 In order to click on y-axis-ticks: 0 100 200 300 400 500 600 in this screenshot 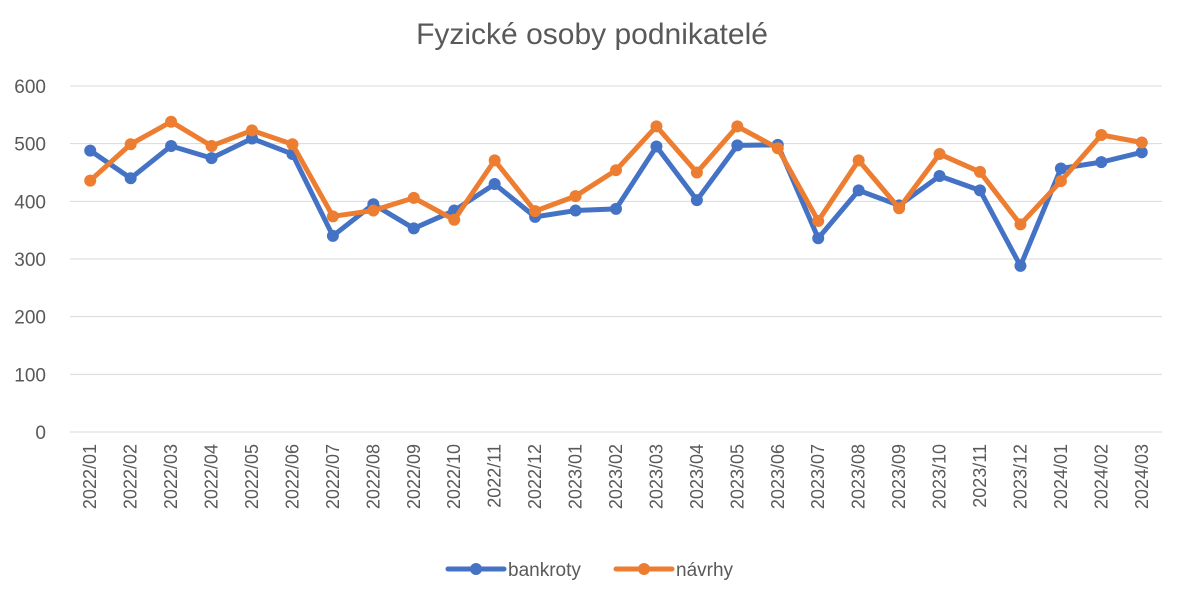, I will do `click(30, 260)`.